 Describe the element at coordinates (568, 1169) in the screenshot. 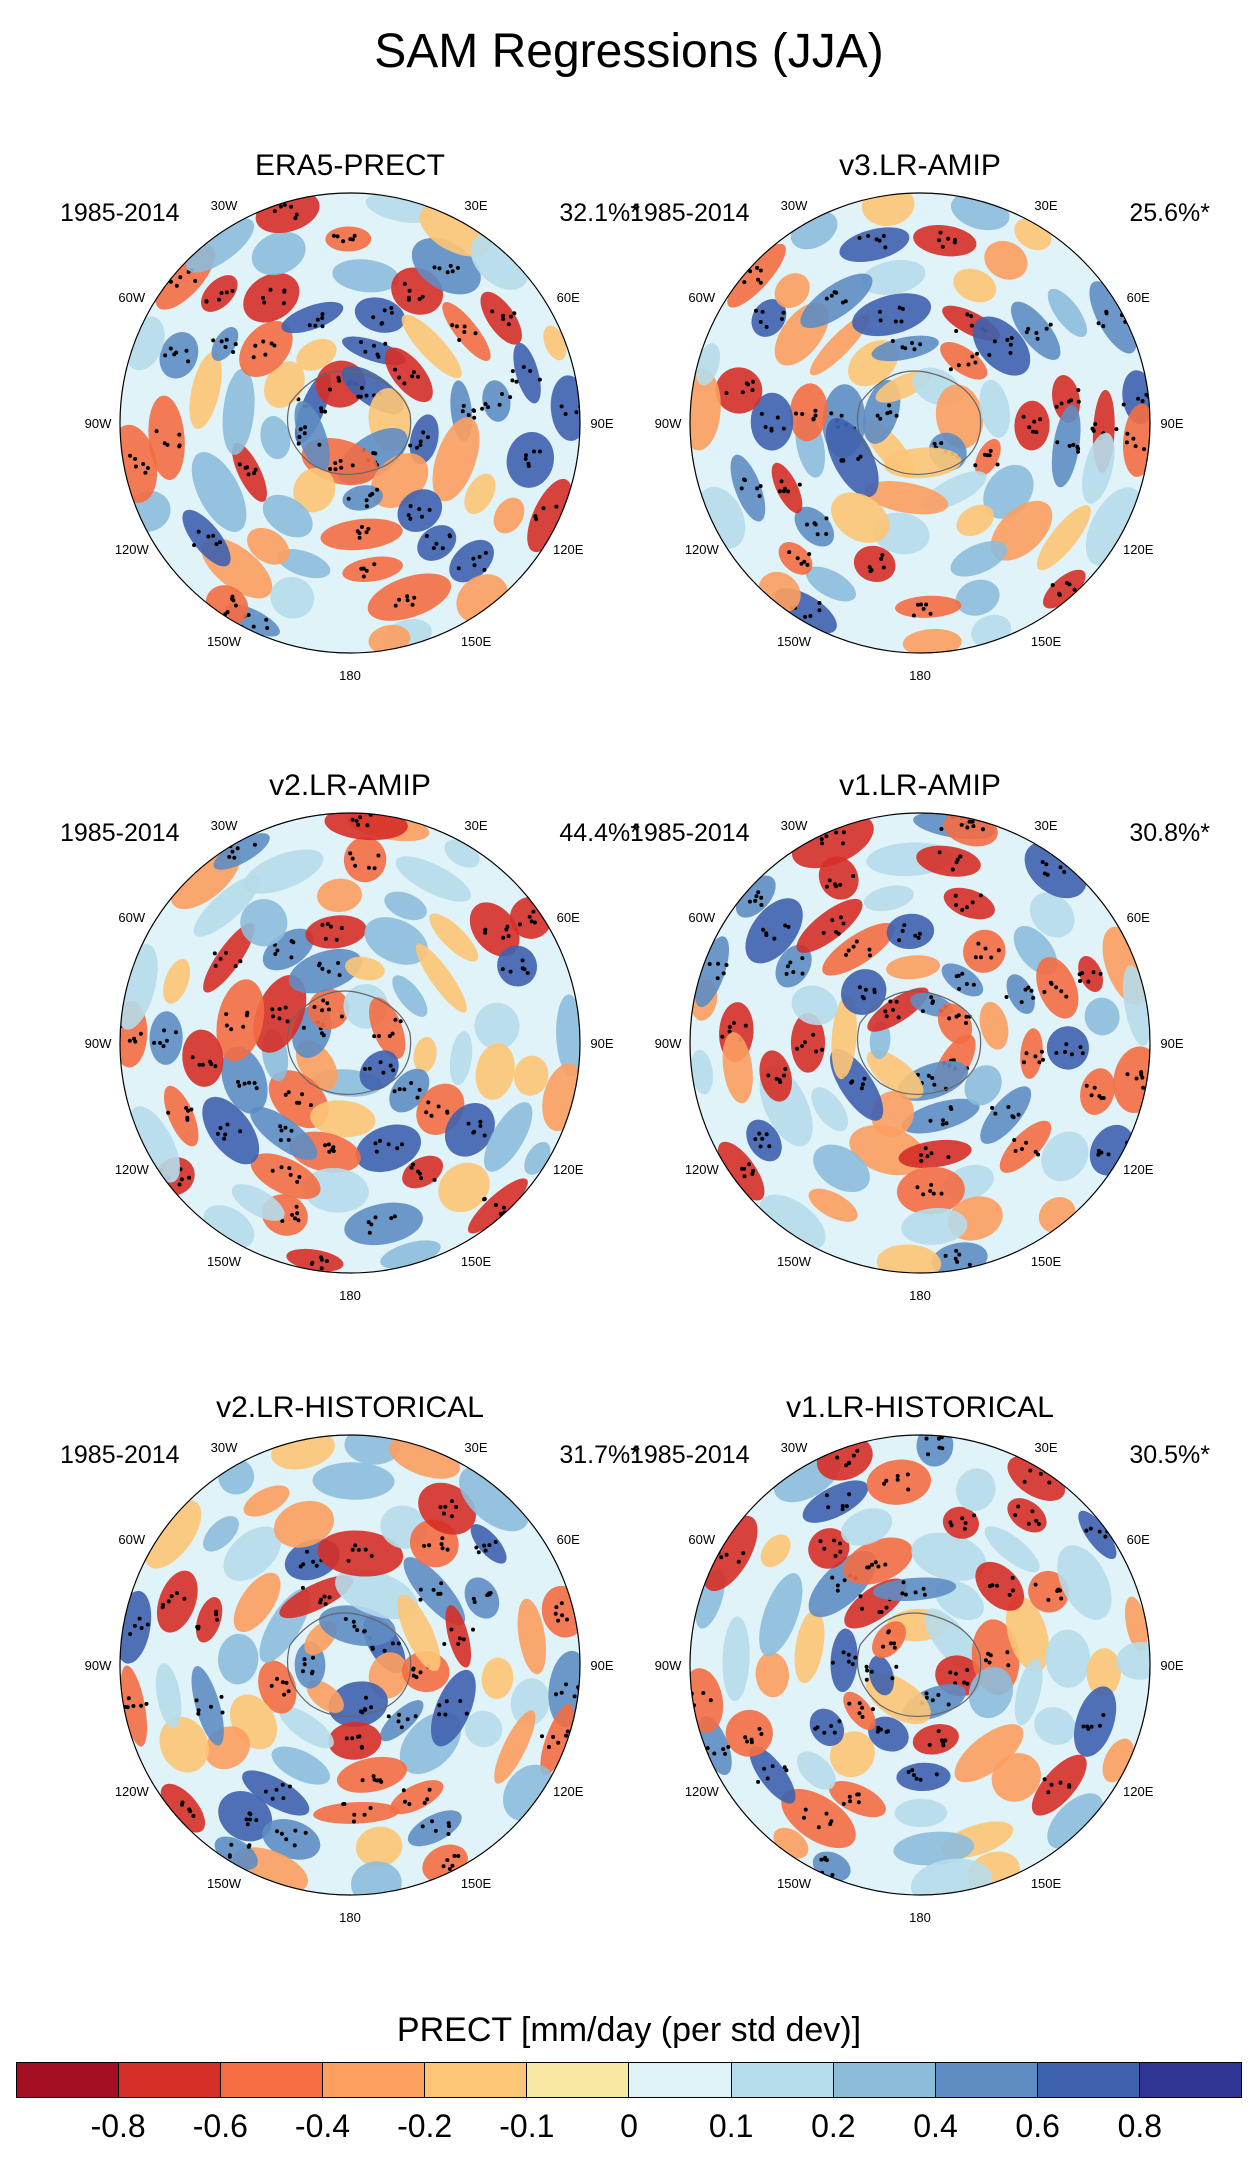

I see `longitude-label: 120E` at that location.